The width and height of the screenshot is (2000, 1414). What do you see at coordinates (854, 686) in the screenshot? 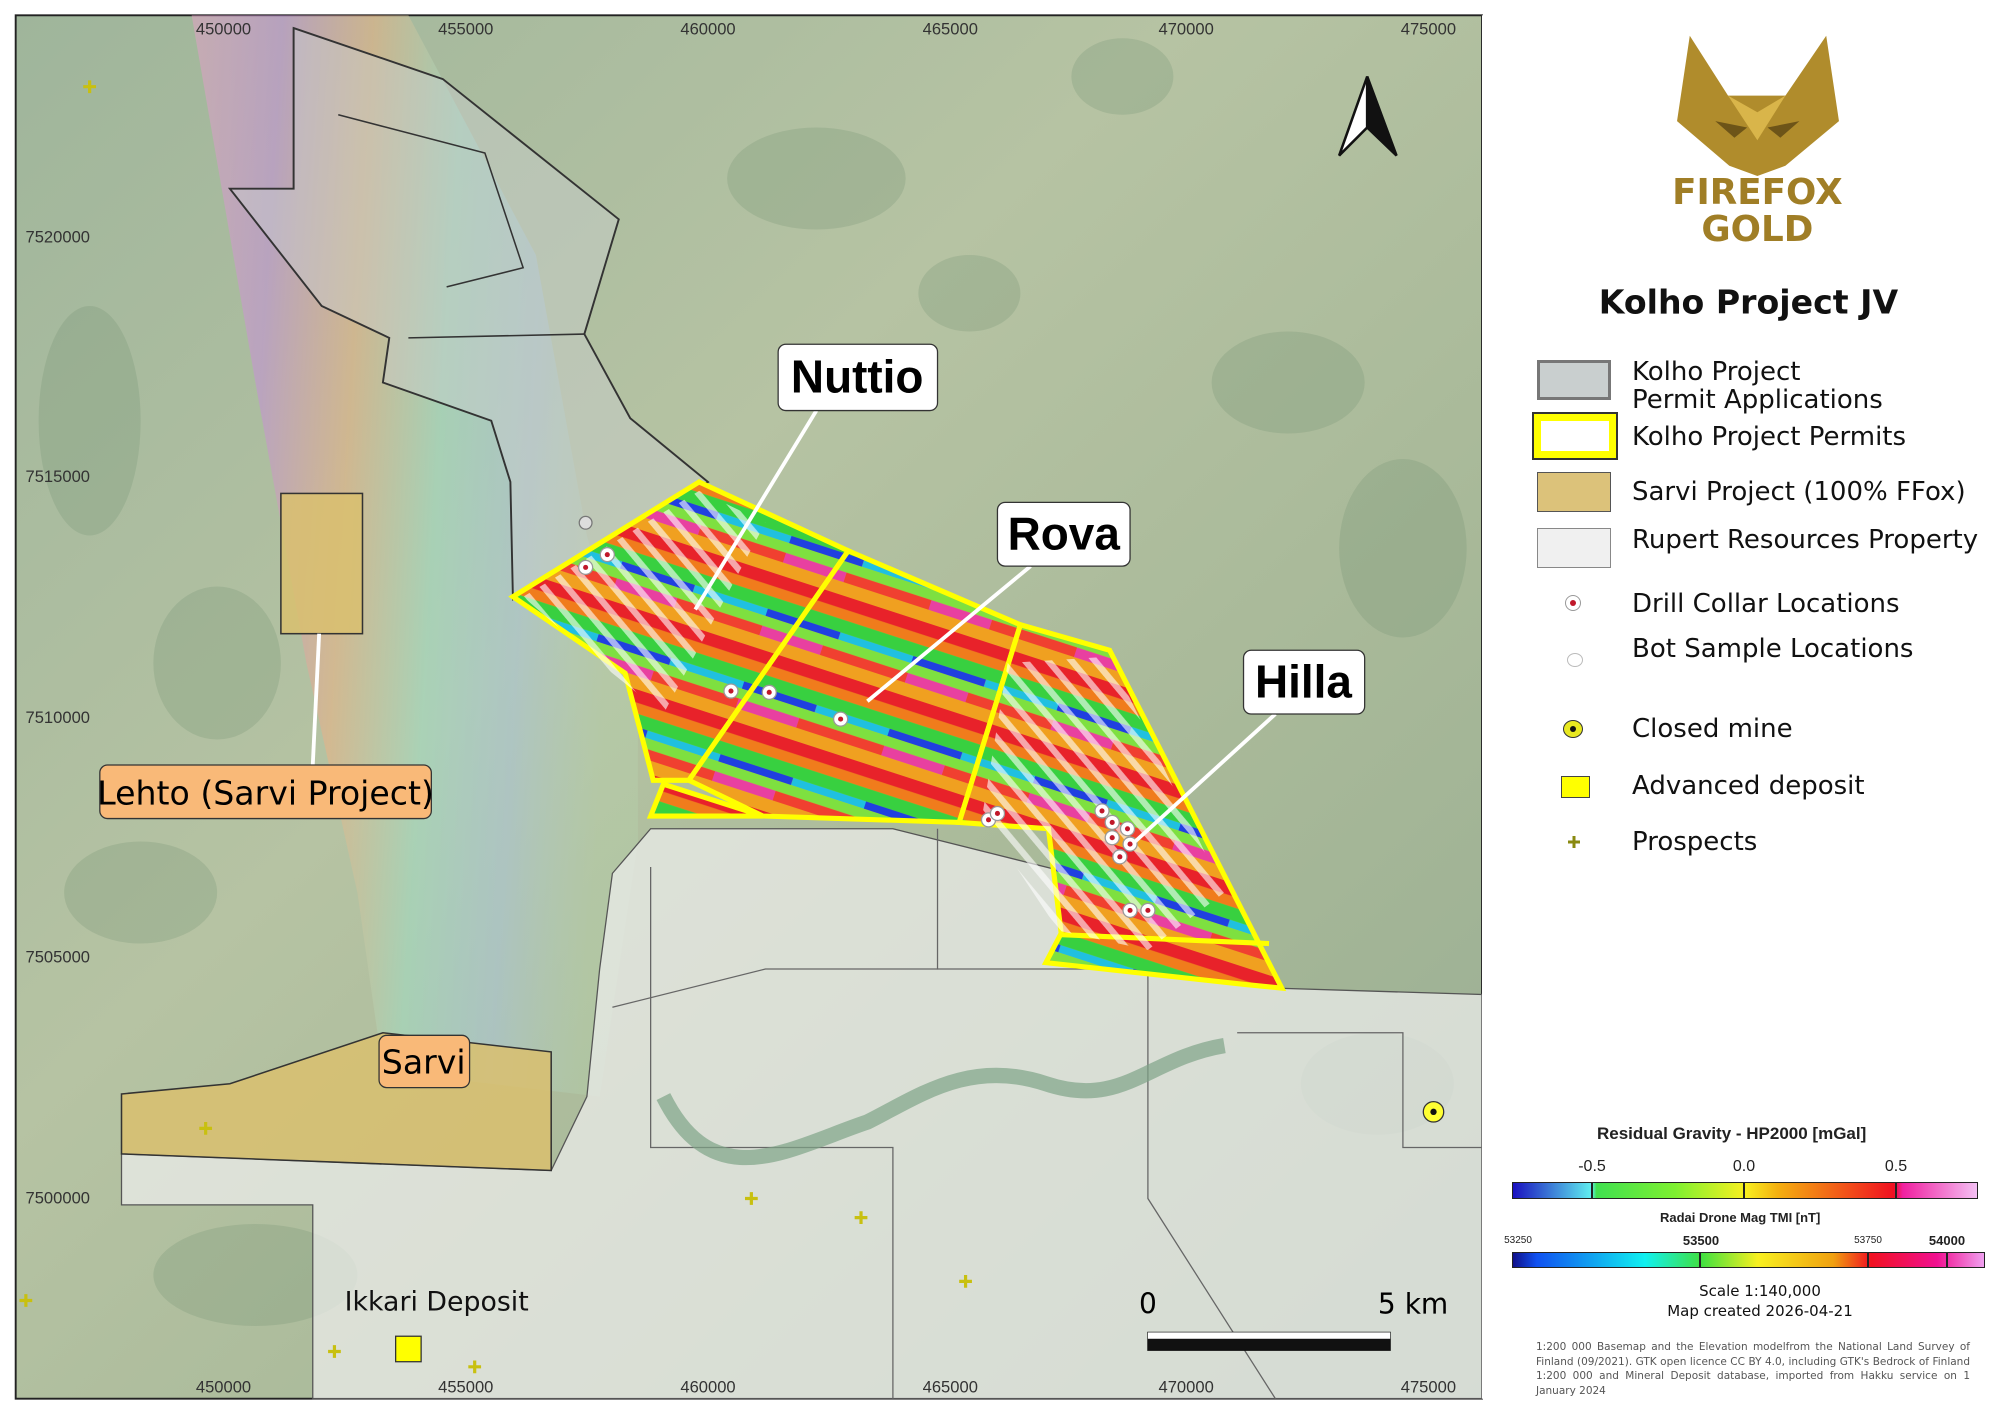
I see `permit-rova` at bounding box center [854, 686].